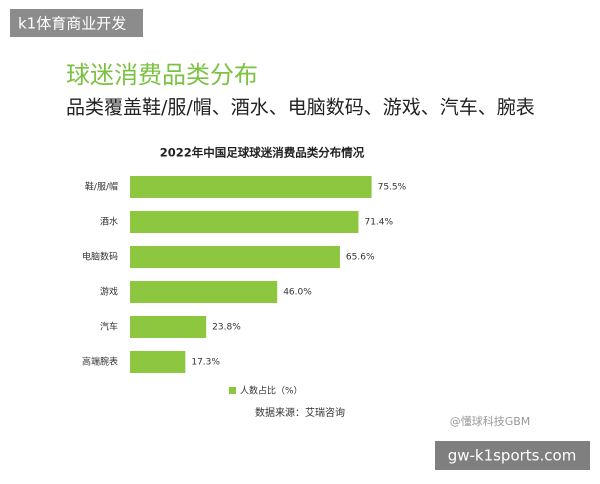 The height and width of the screenshot is (484, 600). I want to click on value-label: 65.6%, so click(360, 258).